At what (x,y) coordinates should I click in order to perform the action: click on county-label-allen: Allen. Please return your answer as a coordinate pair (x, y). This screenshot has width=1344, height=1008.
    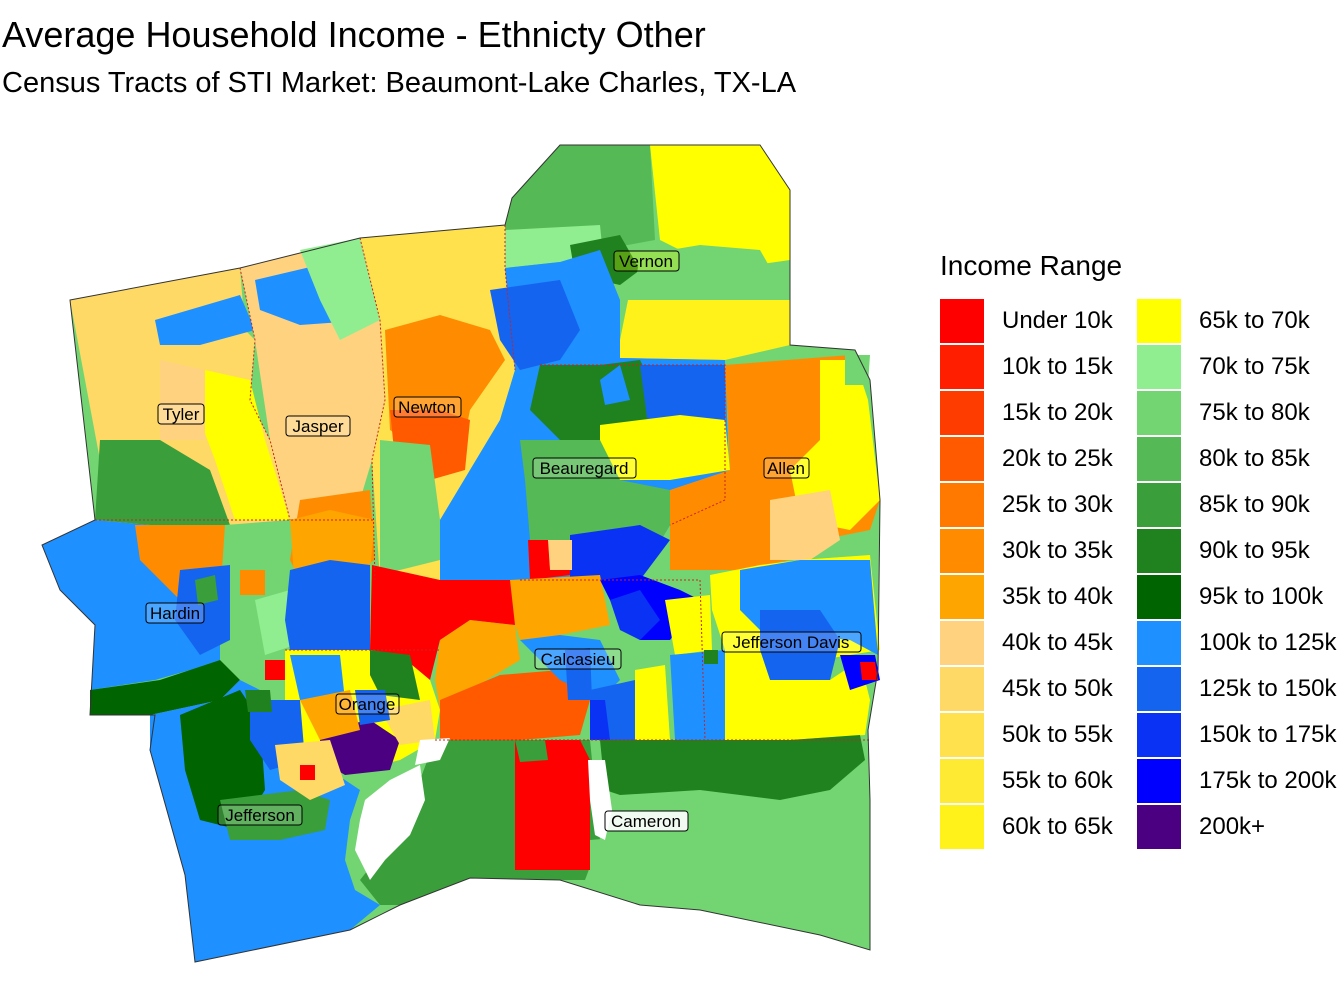
    Looking at the image, I should click on (786, 468).